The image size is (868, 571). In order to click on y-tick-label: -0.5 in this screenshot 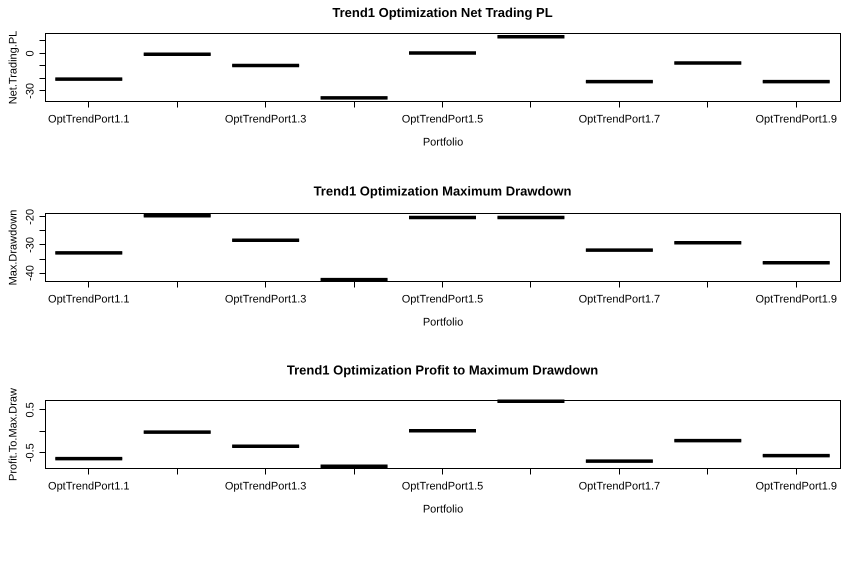, I will do `click(30, 452)`.